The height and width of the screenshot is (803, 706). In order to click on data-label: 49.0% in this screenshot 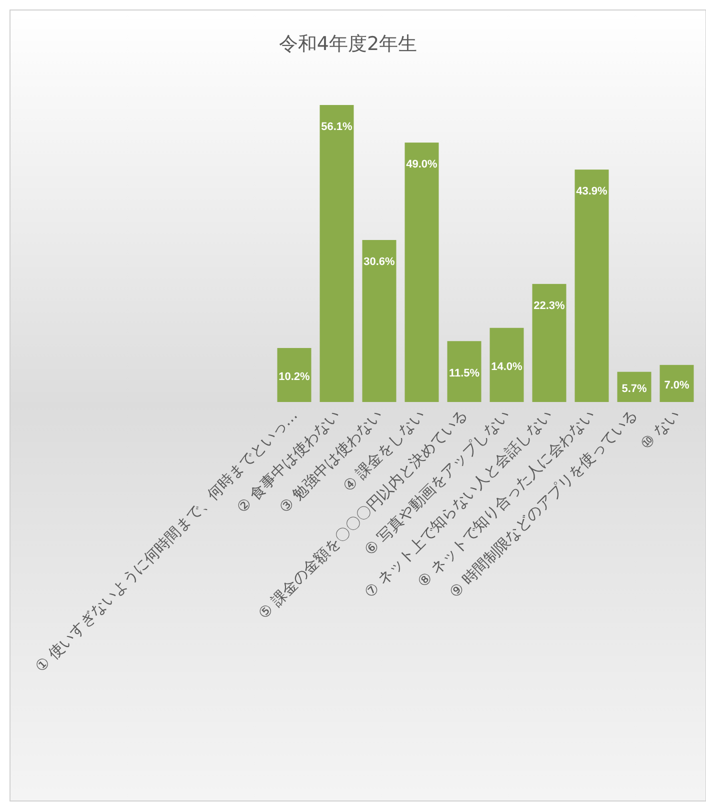, I will do `click(422, 164)`.